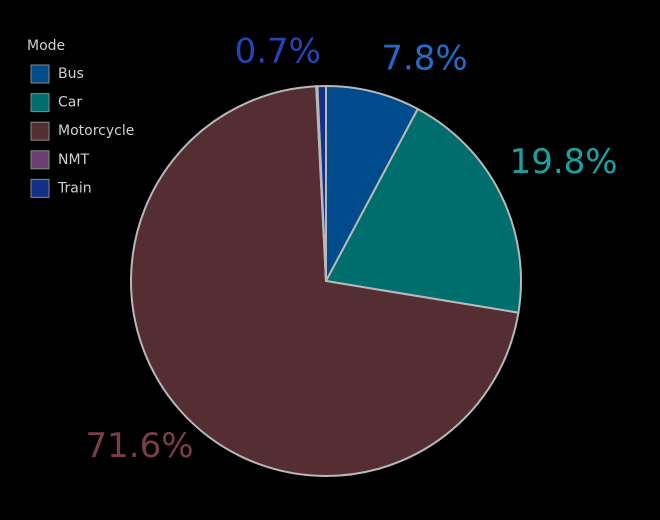 The image size is (660, 520). I want to click on legend-label: Train, so click(74, 188).